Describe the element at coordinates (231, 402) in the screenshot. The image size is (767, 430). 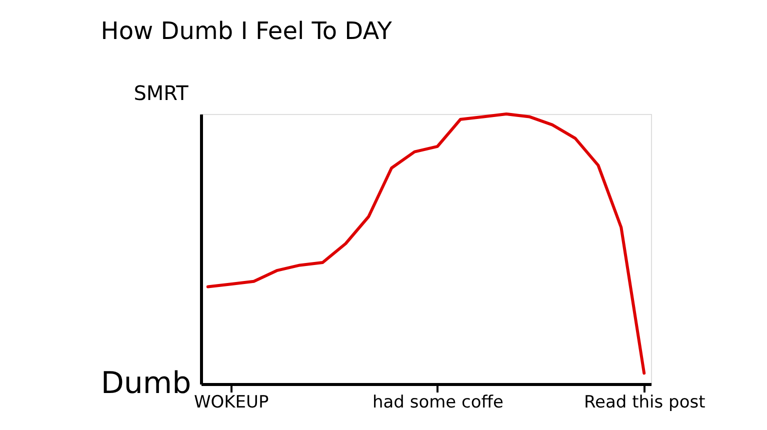
I see `x-tick-label: WOKEUP` at that location.